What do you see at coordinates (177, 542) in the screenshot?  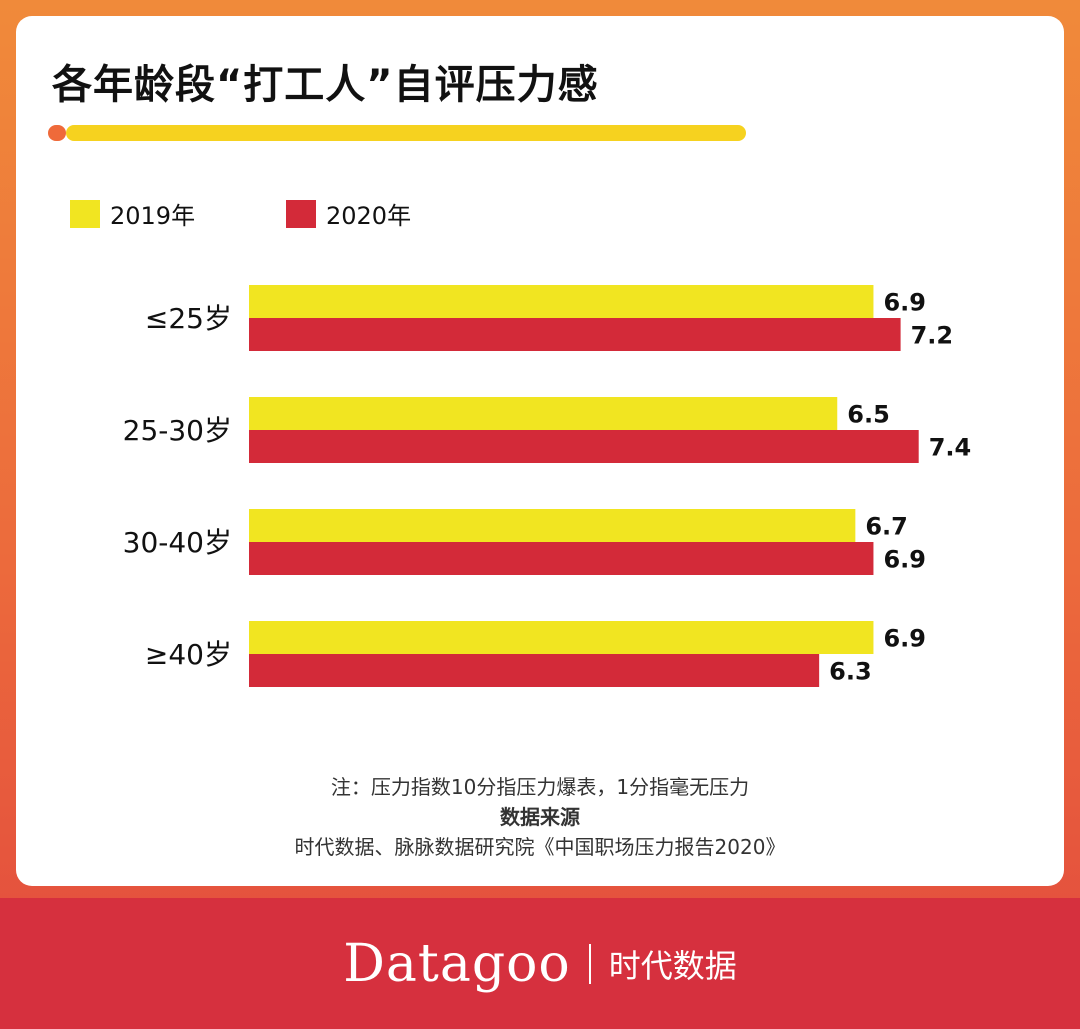 I see `category-label: 30-40岁` at bounding box center [177, 542].